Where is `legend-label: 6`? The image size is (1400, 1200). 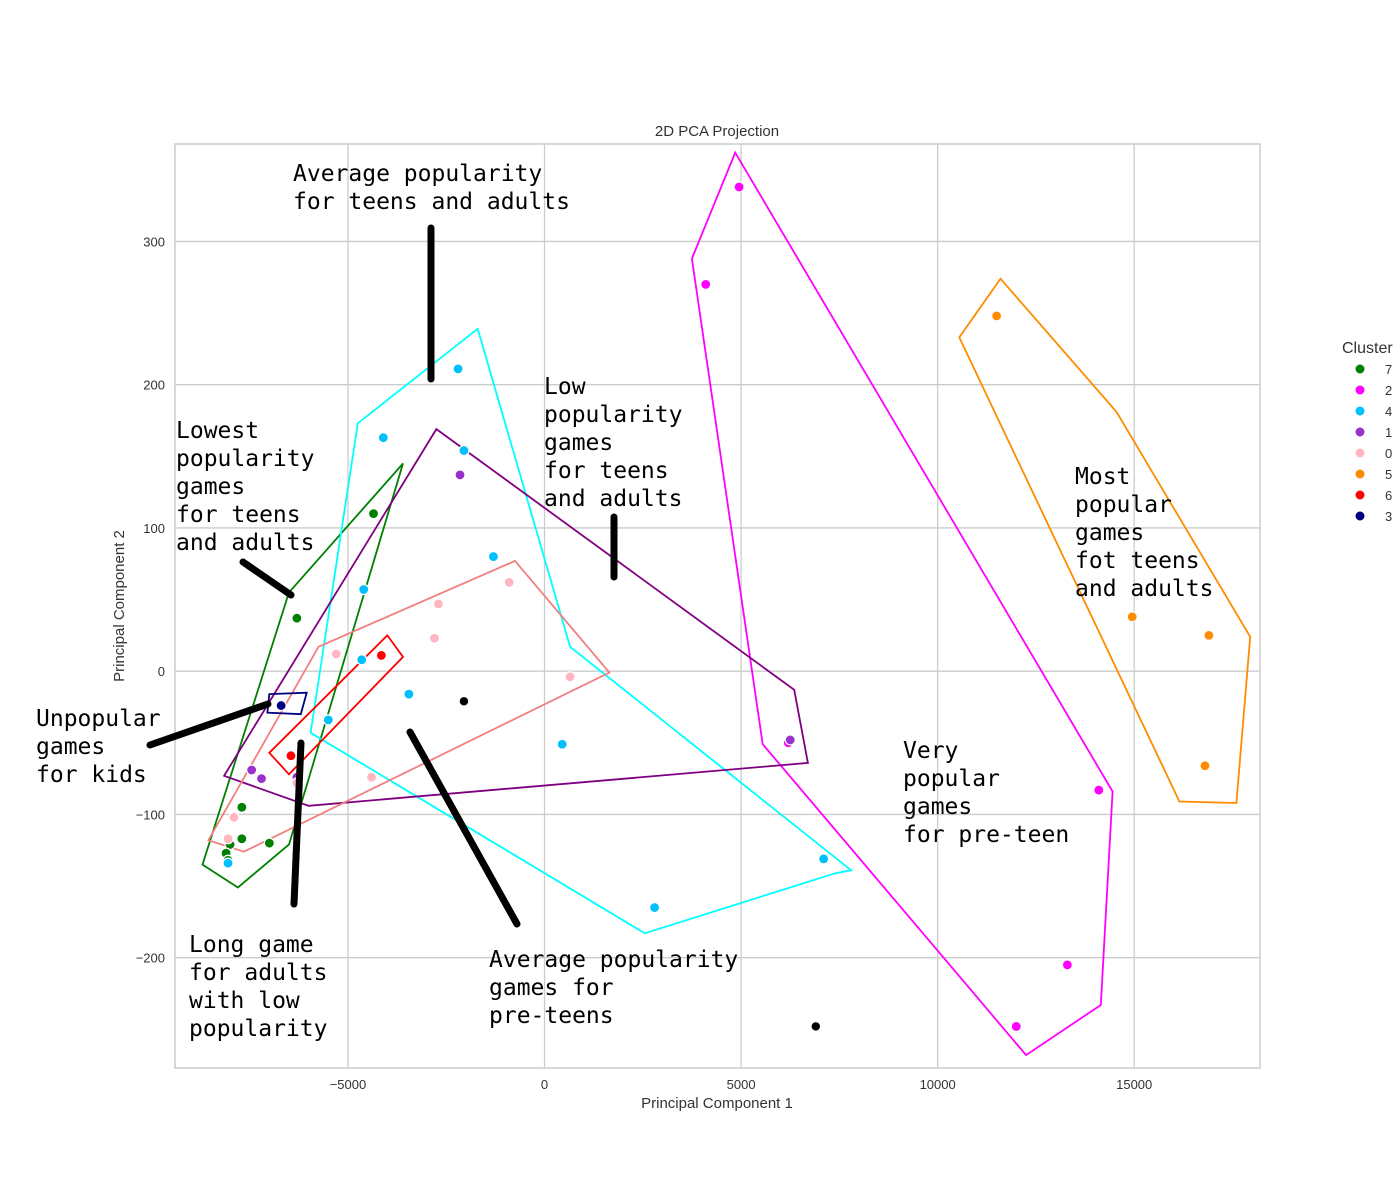 legend-label: 6 is located at coordinates (1388, 495).